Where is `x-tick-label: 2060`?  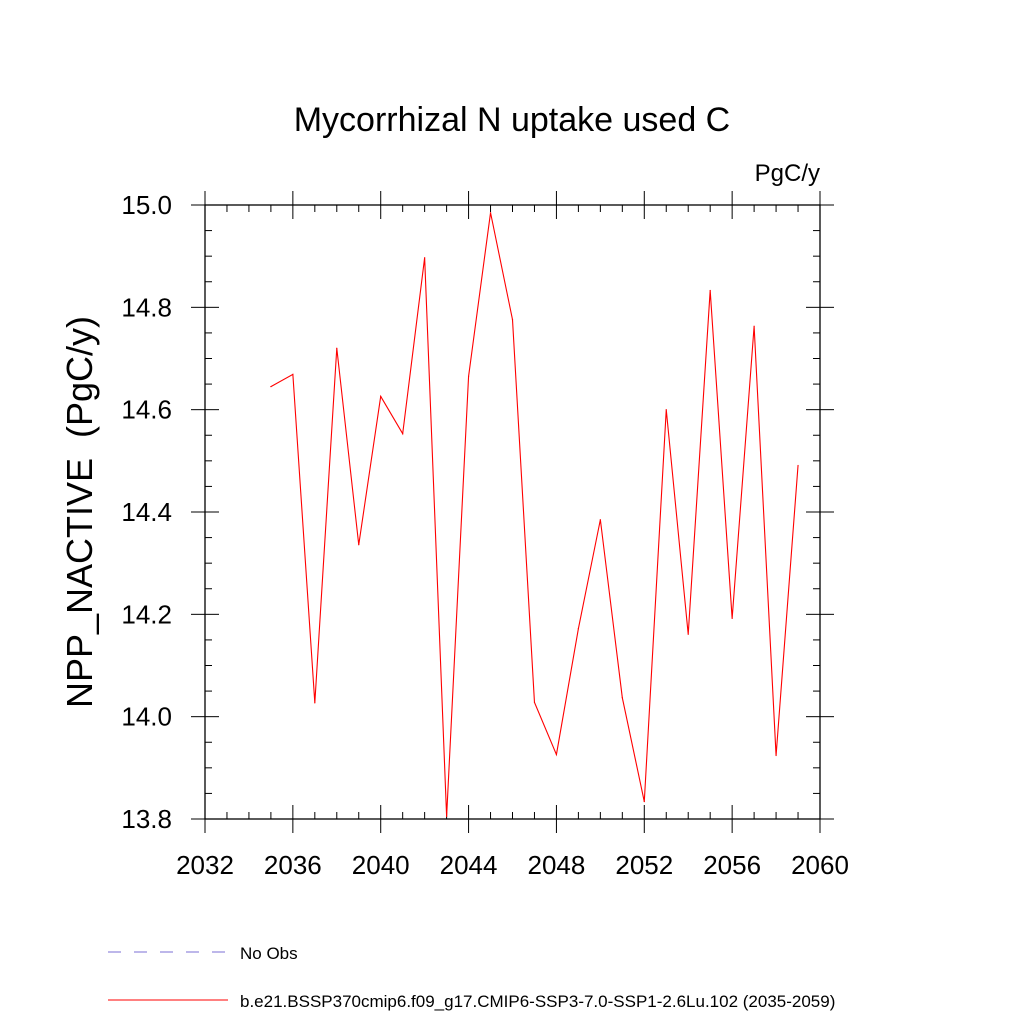
x-tick-label: 2060 is located at coordinates (820, 865).